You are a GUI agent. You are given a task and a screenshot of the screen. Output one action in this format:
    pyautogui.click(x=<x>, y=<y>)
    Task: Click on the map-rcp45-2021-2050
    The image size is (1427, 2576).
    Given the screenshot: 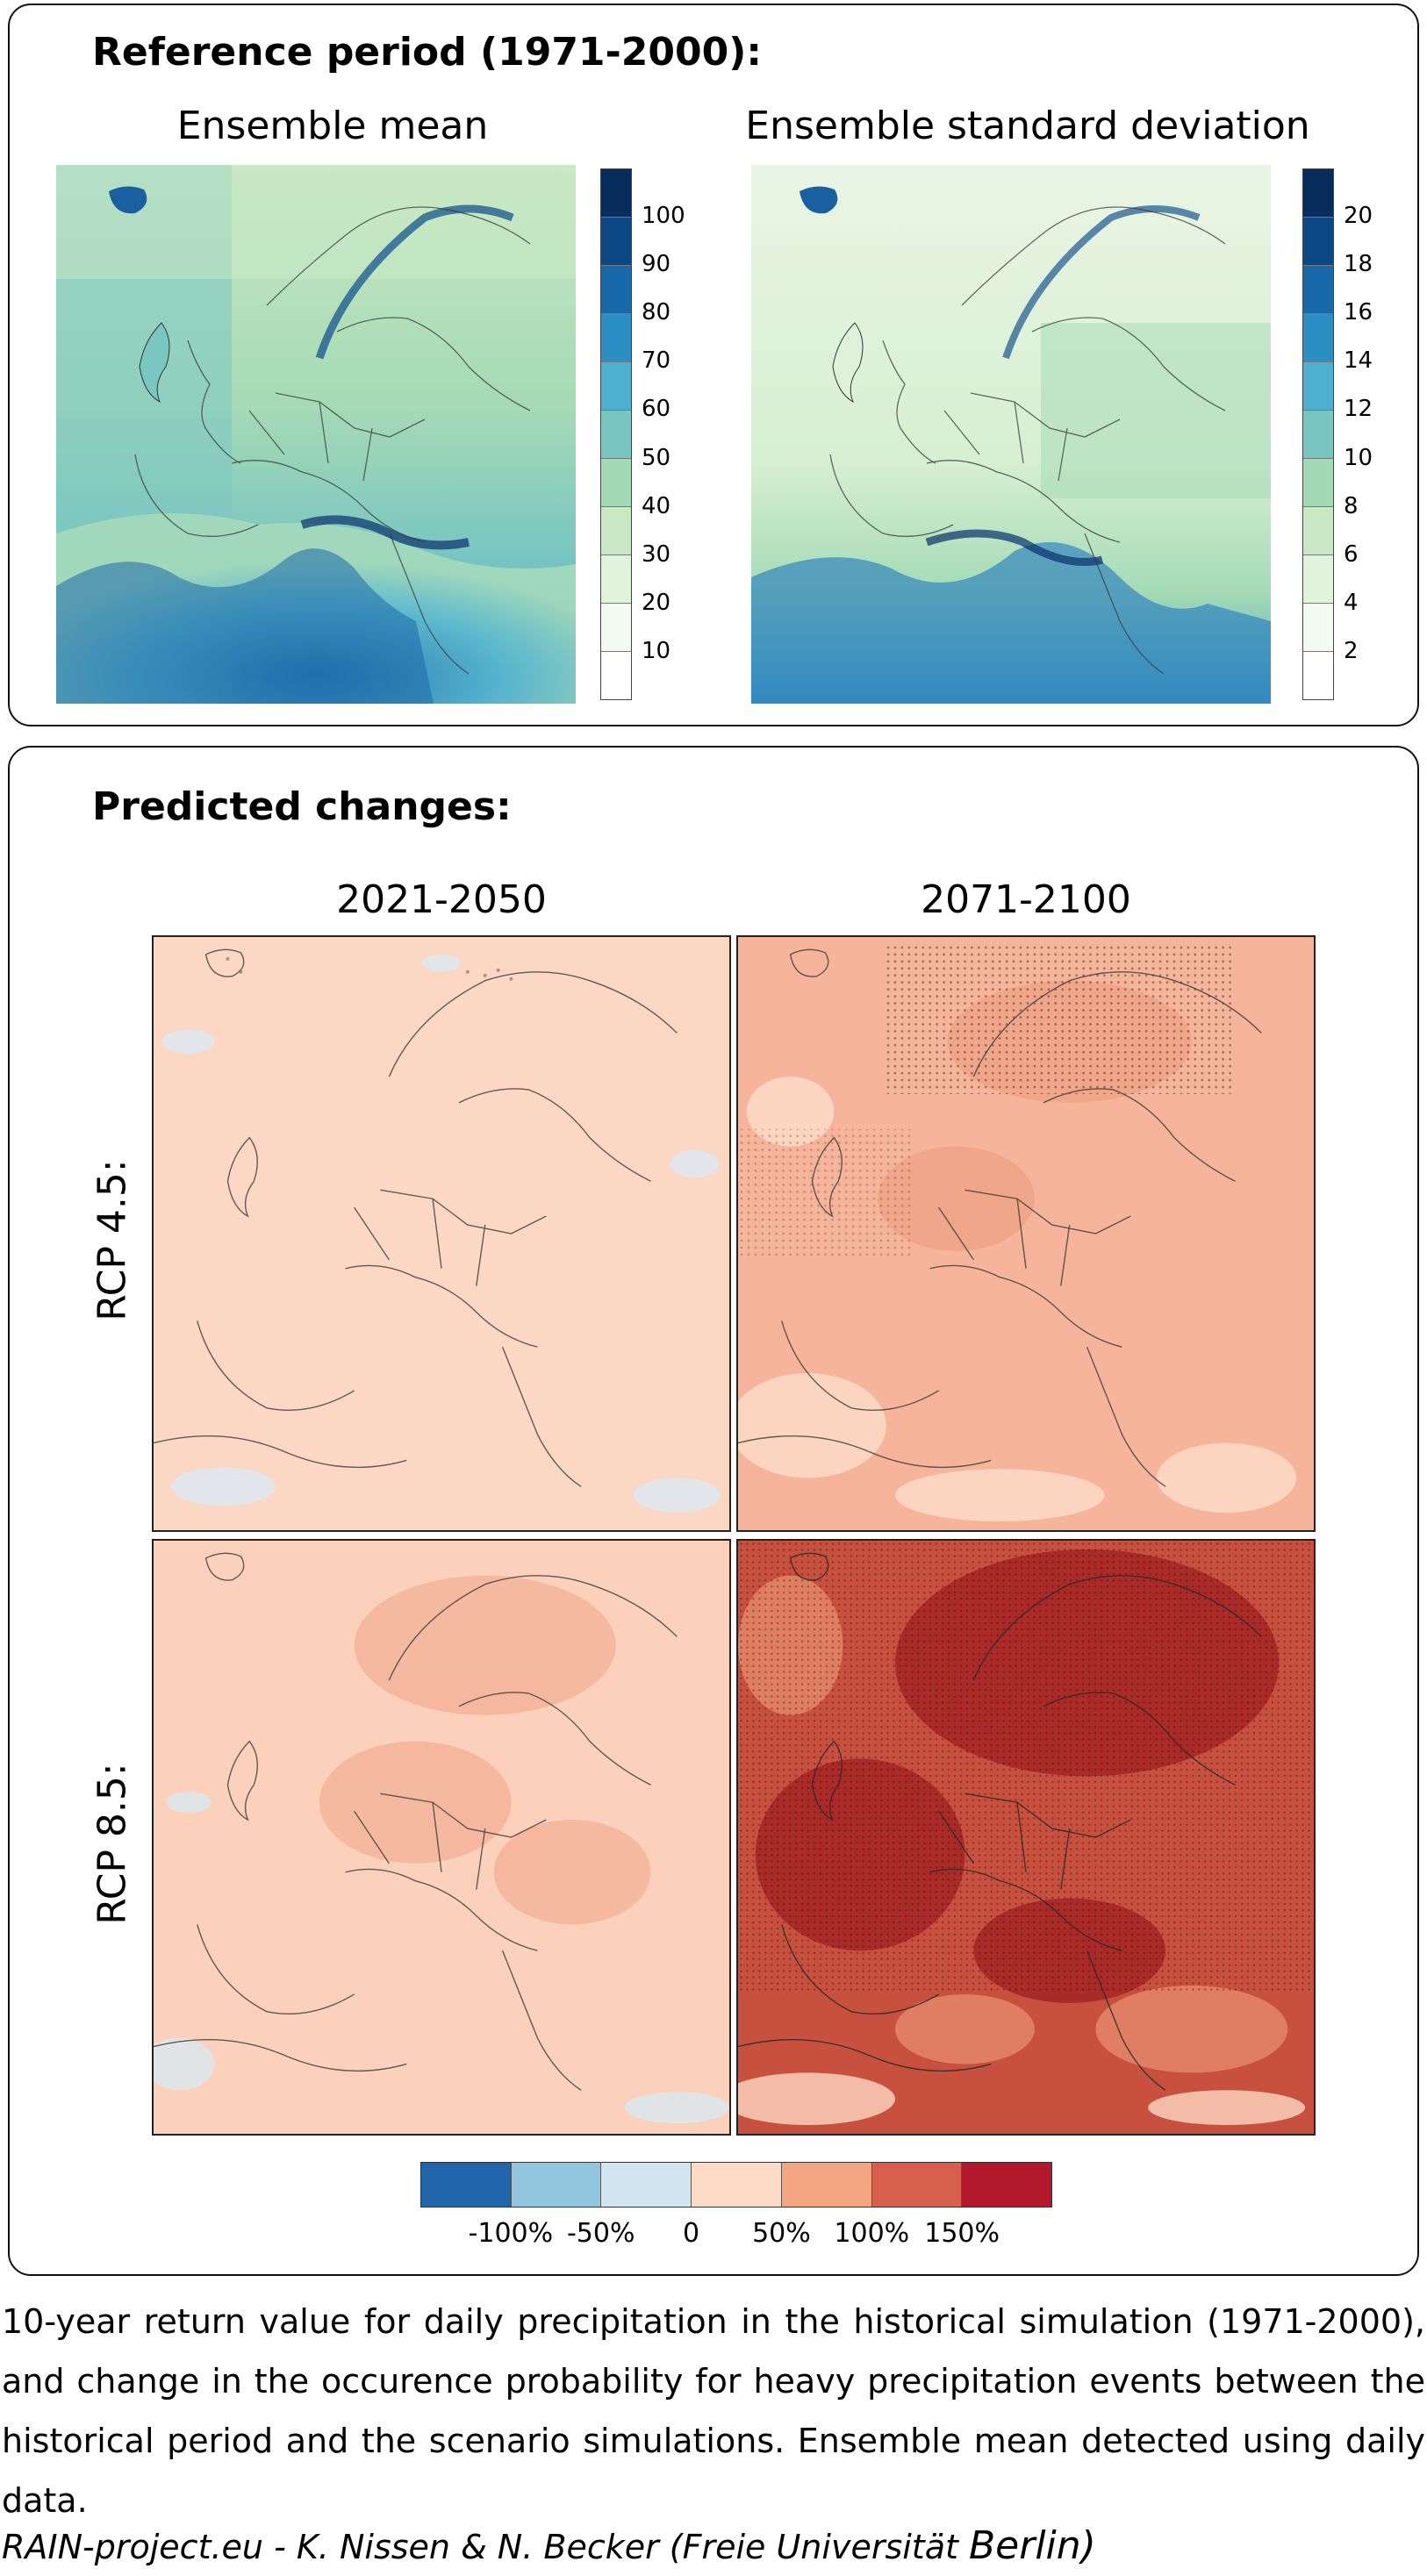 What is the action you would take?
    pyautogui.click(x=441, y=1233)
    